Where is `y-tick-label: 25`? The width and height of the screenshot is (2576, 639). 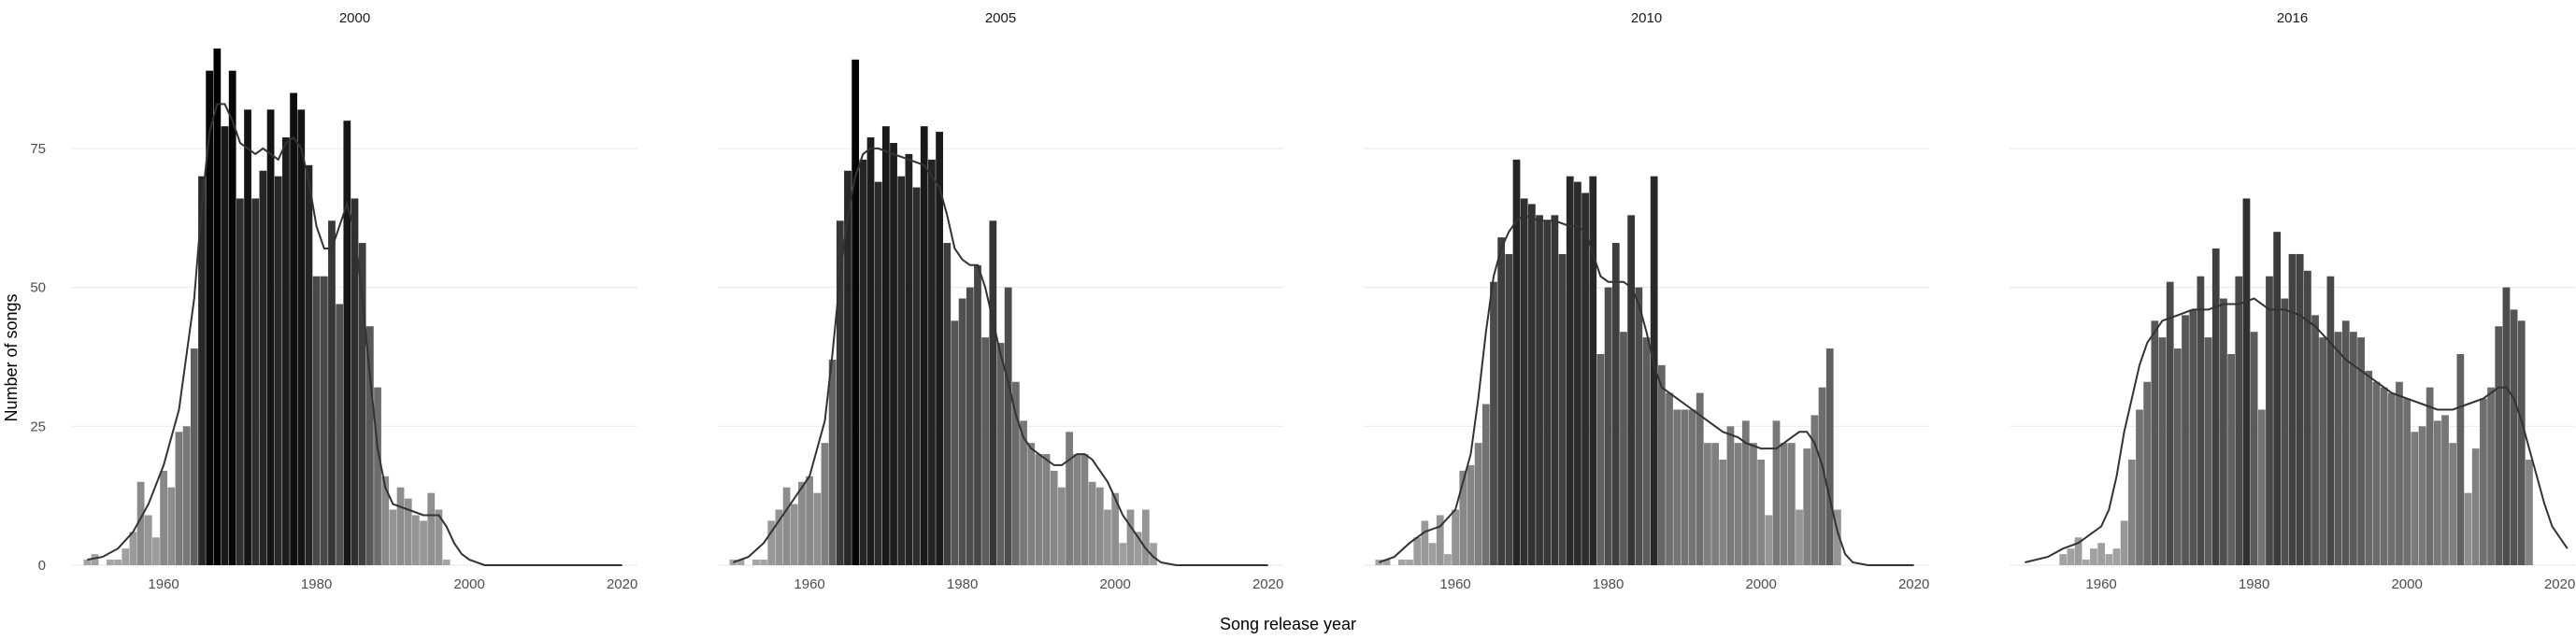
y-tick-label: 25 is located at coordinates (38, 426).